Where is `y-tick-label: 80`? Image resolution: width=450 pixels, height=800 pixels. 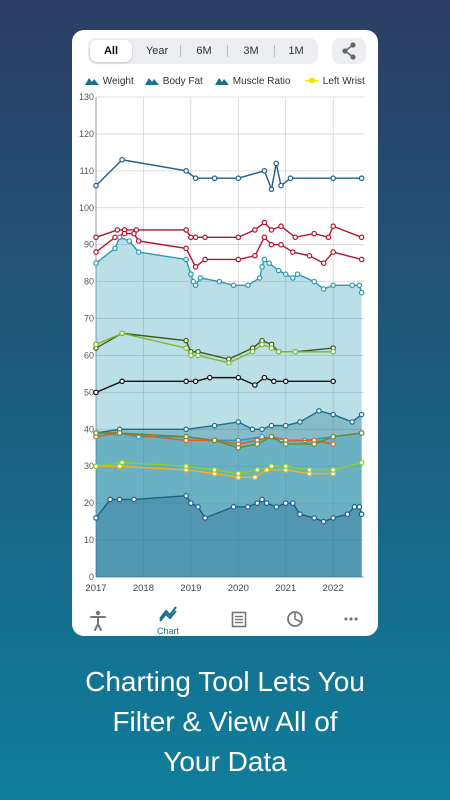 y-tick-label: 80 is located at coordinates (89, 282).